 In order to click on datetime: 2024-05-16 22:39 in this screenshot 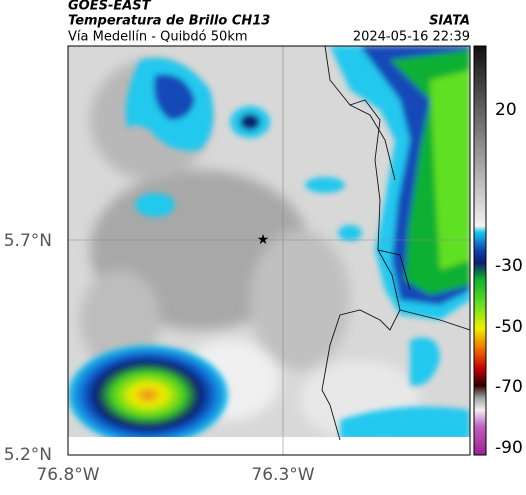, I will do `click(411, 37)`.